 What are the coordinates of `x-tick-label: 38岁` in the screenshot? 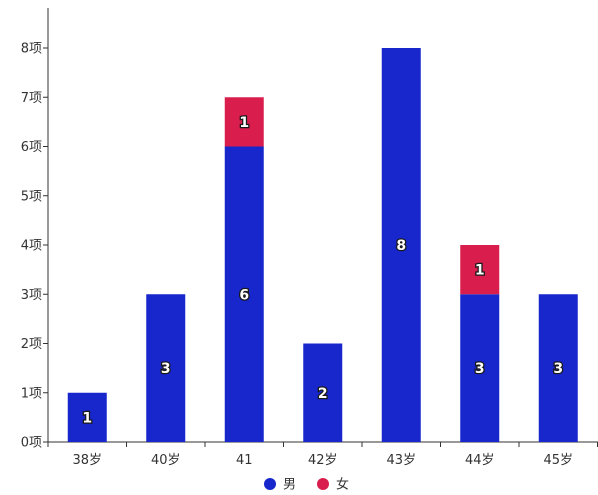 It's located at (87, 460).